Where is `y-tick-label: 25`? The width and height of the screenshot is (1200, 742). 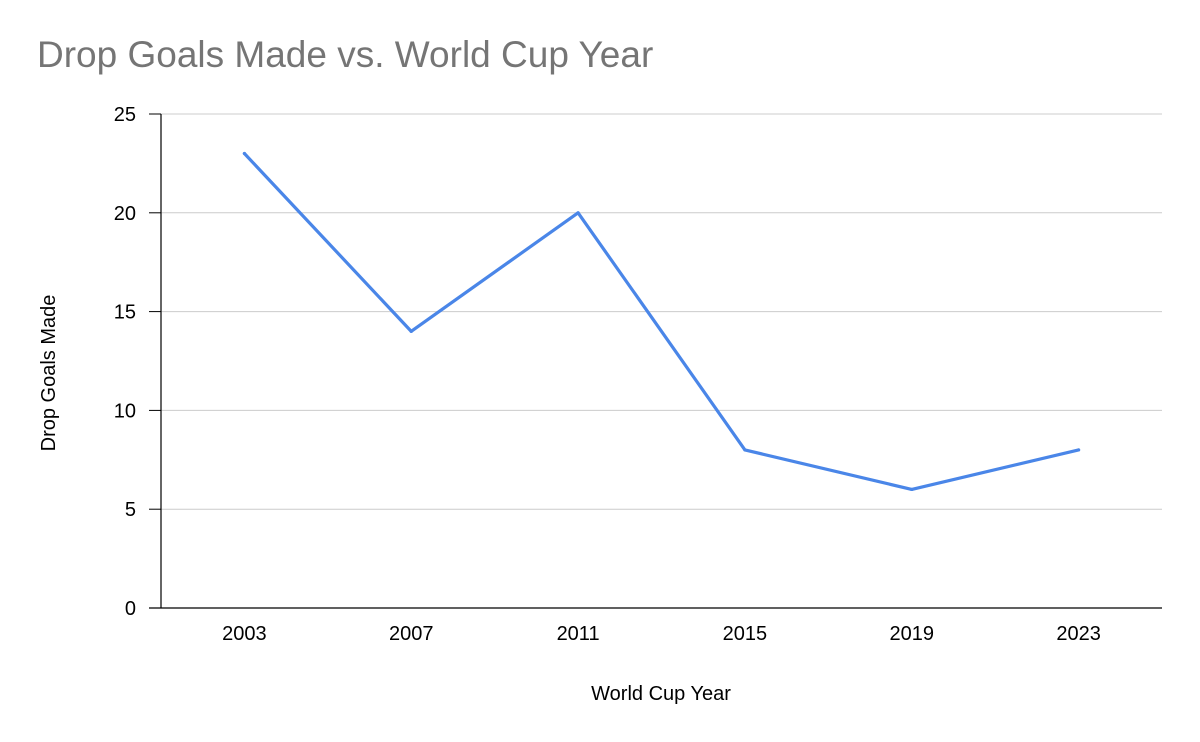
y-tick-label: 25 is located at coordinates (125, 115).